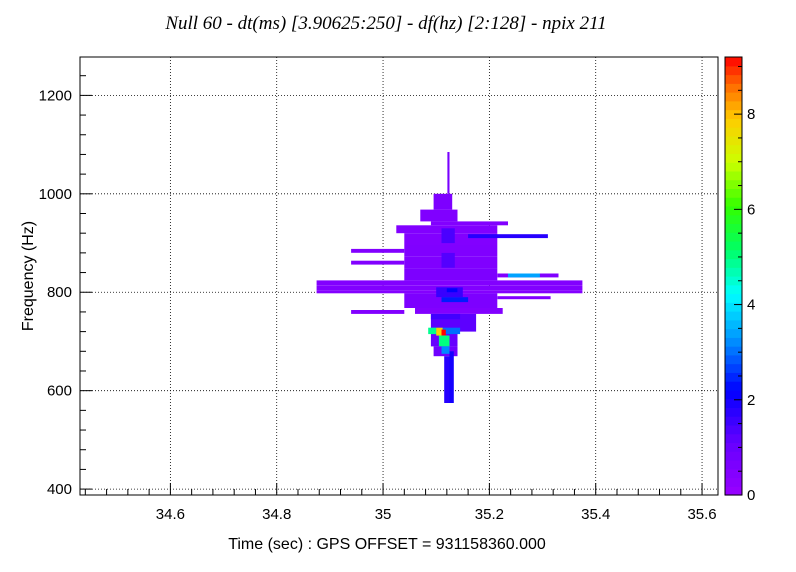  I want to click on y-axis-tick-labels: 400 600 800 1000 1200, so click(55, 292).